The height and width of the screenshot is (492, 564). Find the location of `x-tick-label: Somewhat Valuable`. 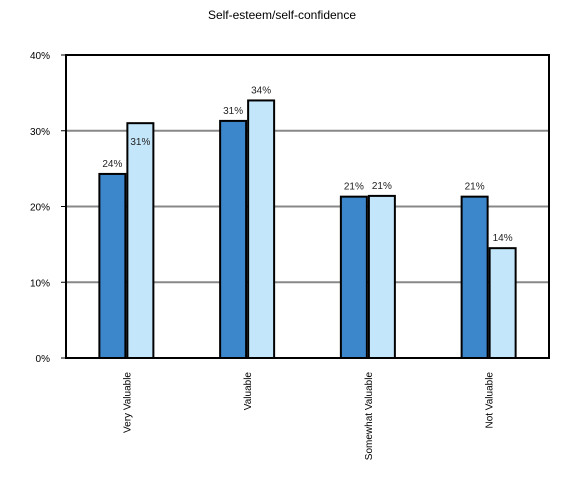

x-tick-label: Somewhat Valuable is located at coordinates (369, 416).